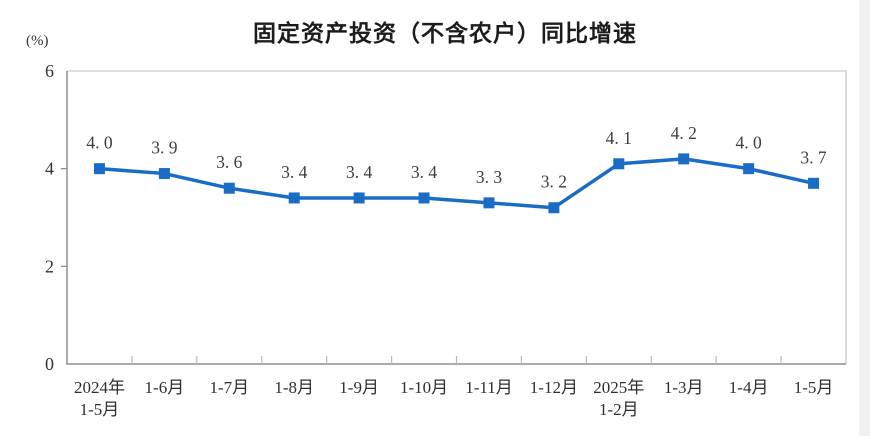 The height and width of the screenshot is (436, 870). Describe the element at coordinates (49, 169) in the screenshot. I see `y-tick-label: 4` at that location.